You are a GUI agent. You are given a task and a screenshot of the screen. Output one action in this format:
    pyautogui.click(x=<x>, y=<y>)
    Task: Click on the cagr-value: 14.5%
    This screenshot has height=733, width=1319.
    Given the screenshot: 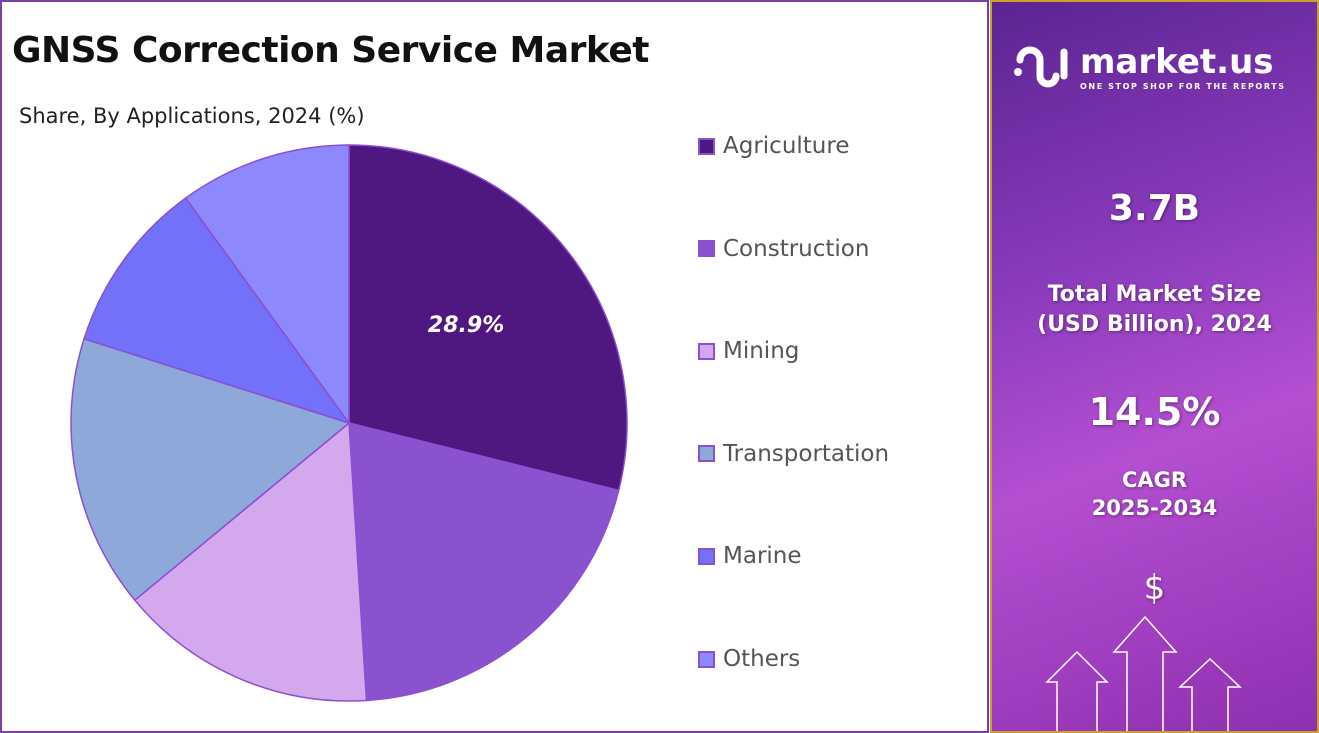 What is the action you would take?
    pyautogui.click(x=1154, y=412)
    